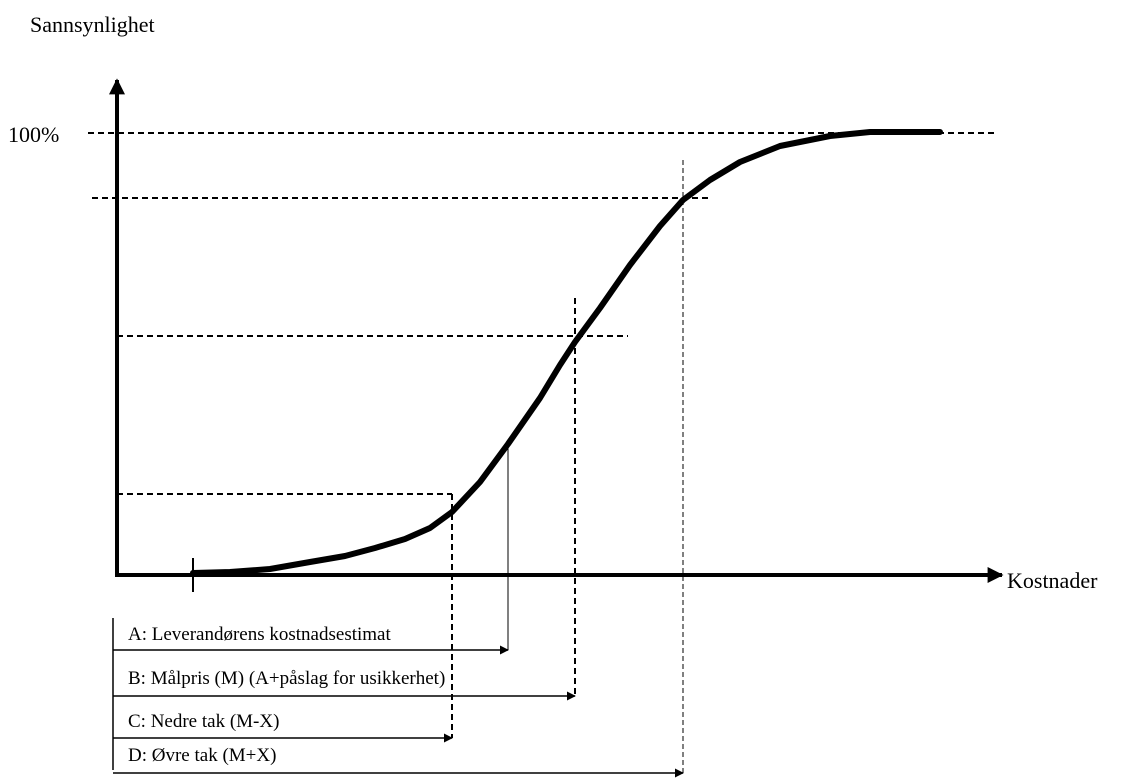  I want to click on legend-label-b: B: Målpris (M) (A+påslag for usikkerhet), so click(286, 678).